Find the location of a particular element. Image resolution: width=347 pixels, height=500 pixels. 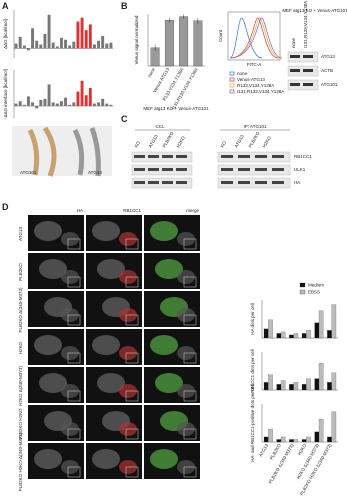

lane-label: KO is located at coordinates (138, 144).